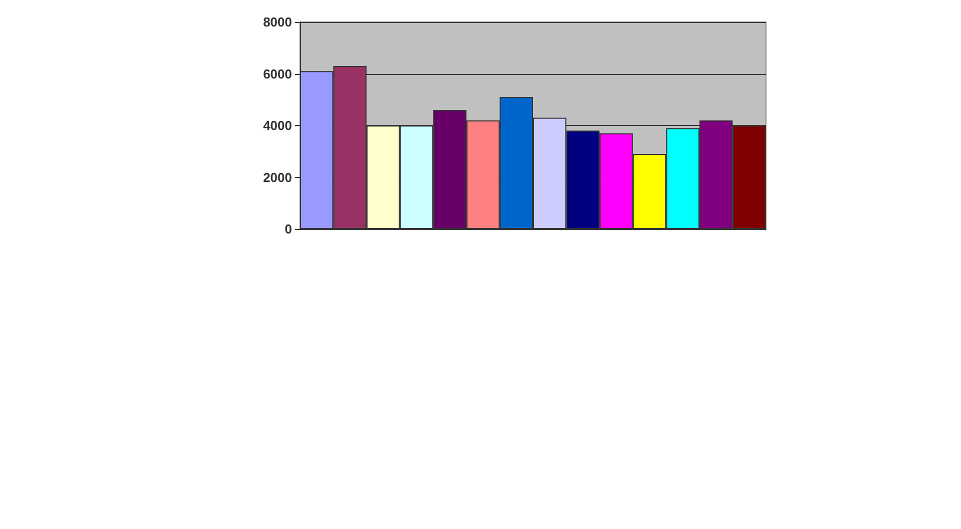 The height and width of the screenshot is (529, 961). What do you see at coordinates (277, 22) in the screenshot?
I see `y-tick-label: 8000` at bounding box center [277, 22].